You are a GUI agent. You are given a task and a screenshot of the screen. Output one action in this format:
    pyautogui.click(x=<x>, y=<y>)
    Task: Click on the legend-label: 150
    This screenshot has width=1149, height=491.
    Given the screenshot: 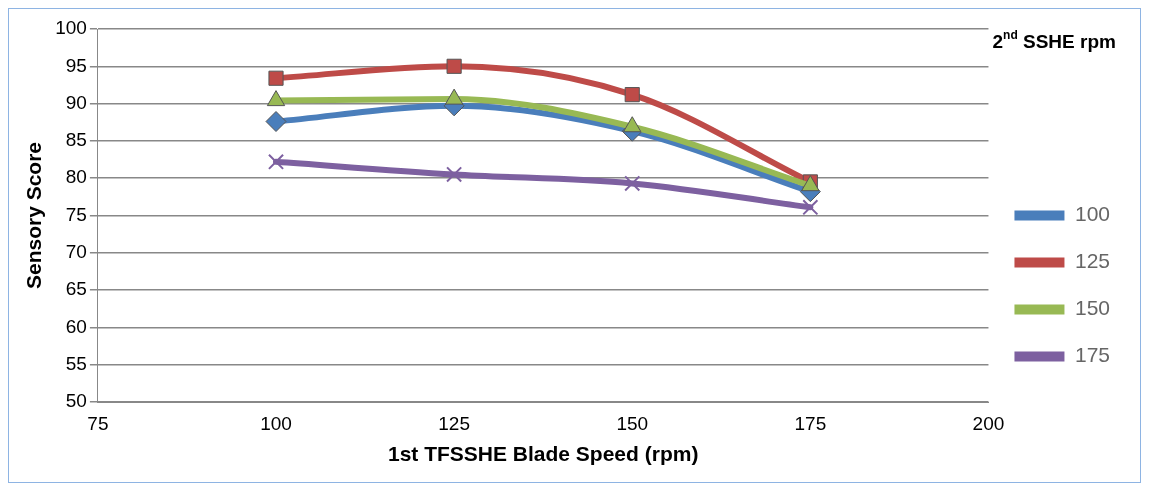 What is the action you would take?
    pyautogui.click(x=1092, y=308)
    